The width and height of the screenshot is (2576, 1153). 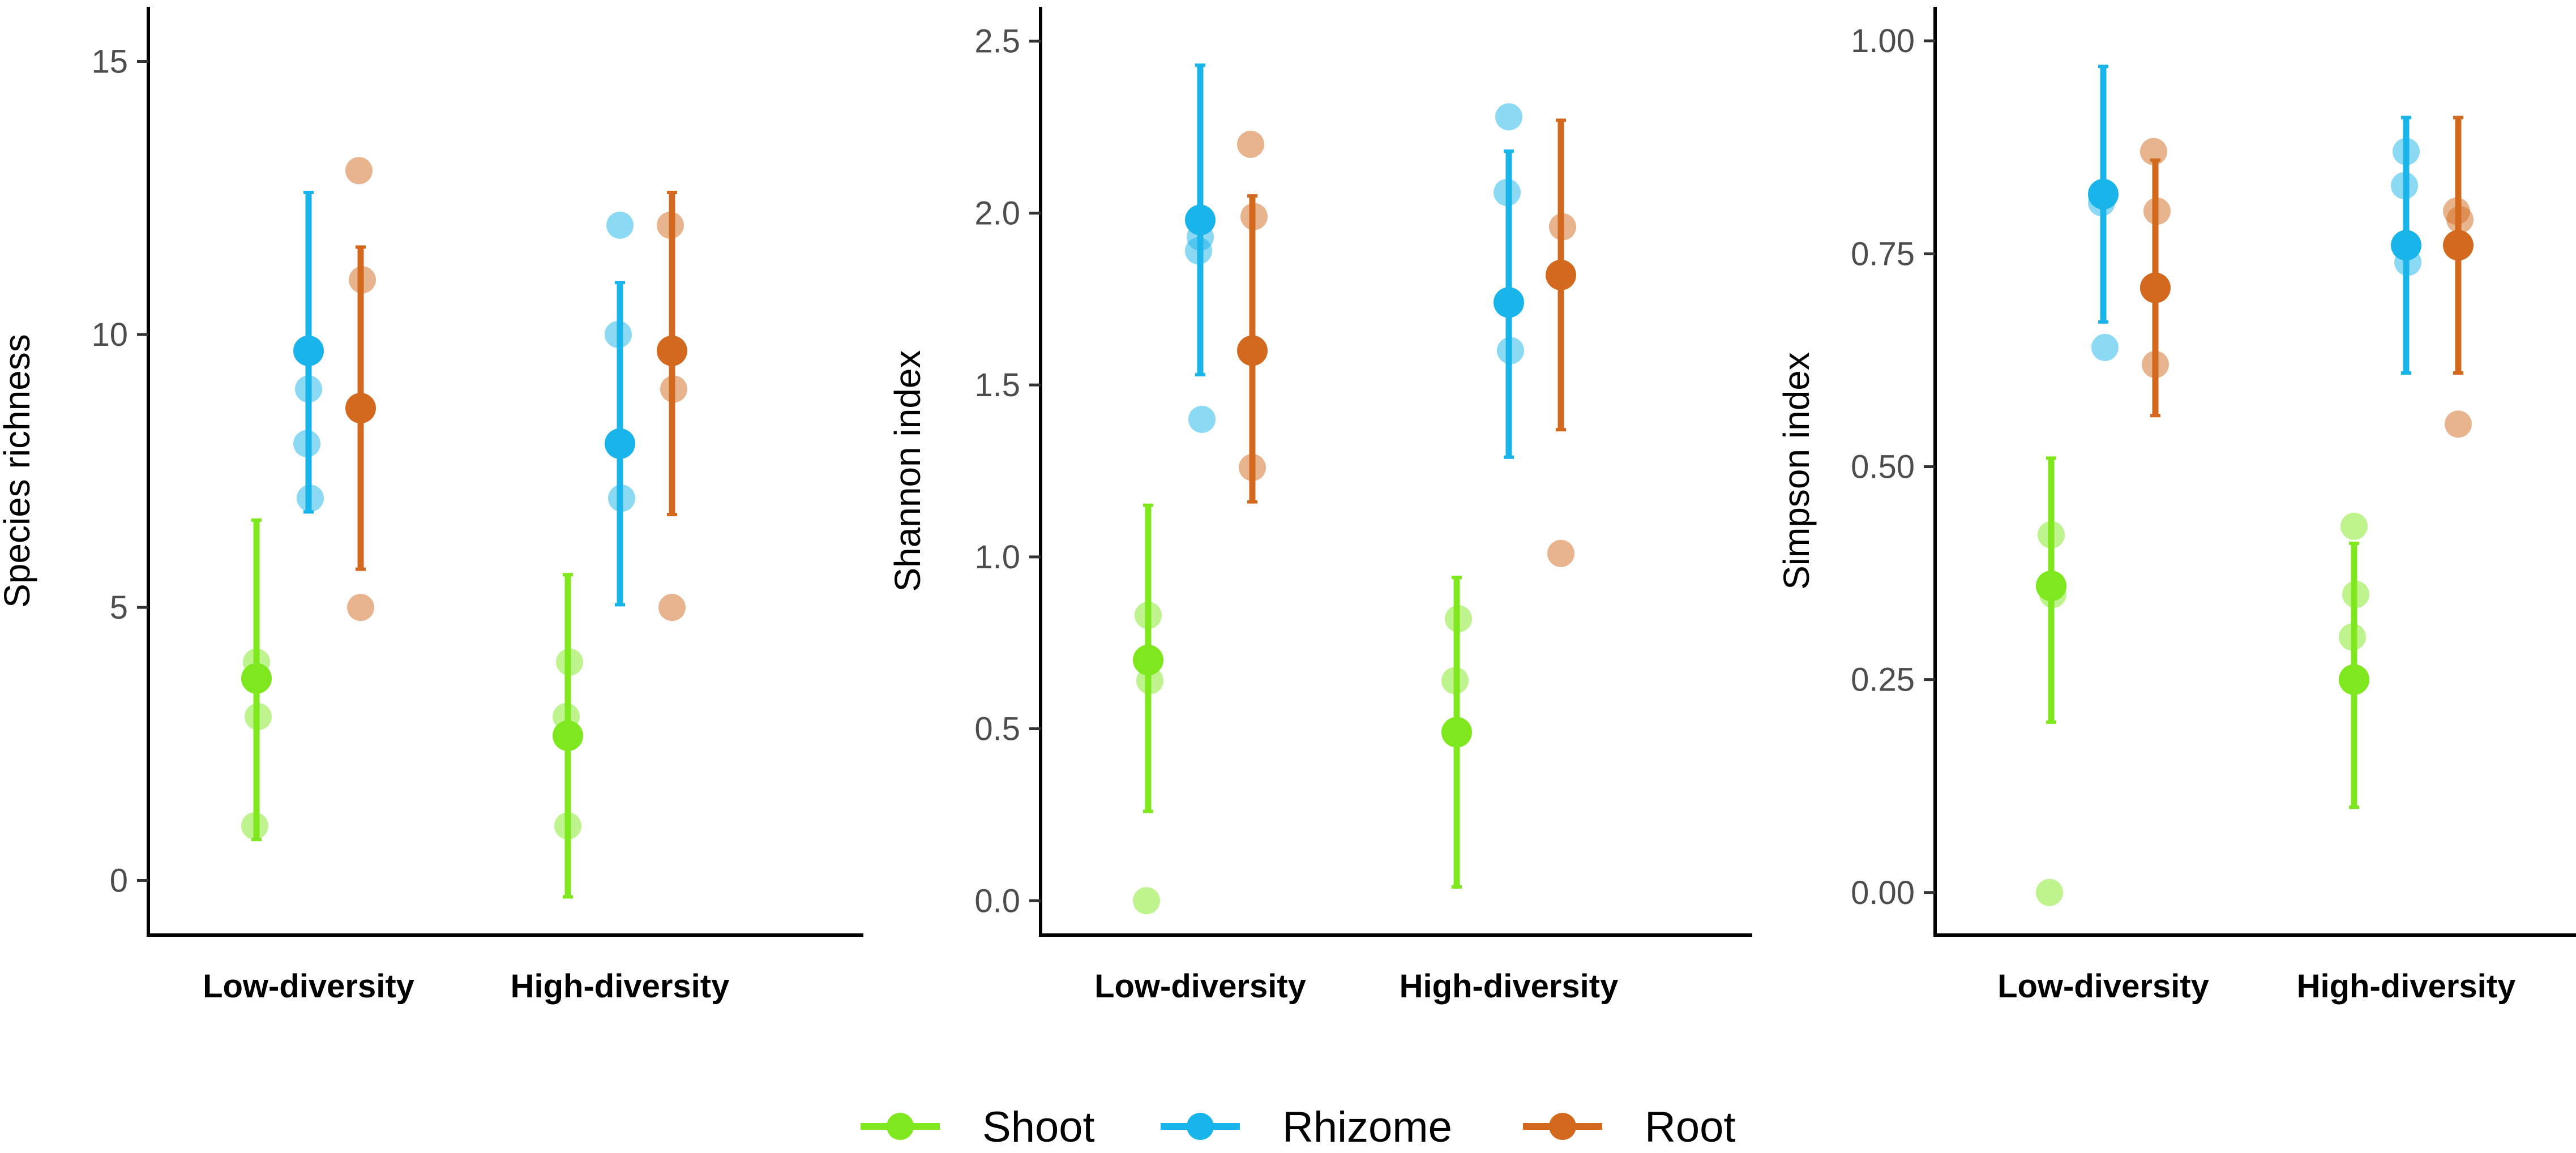 What do you see at coordinates (997, 385) in the screenshot?
I see `y-tick-label: 1.5` at bounding box center [997, 385].